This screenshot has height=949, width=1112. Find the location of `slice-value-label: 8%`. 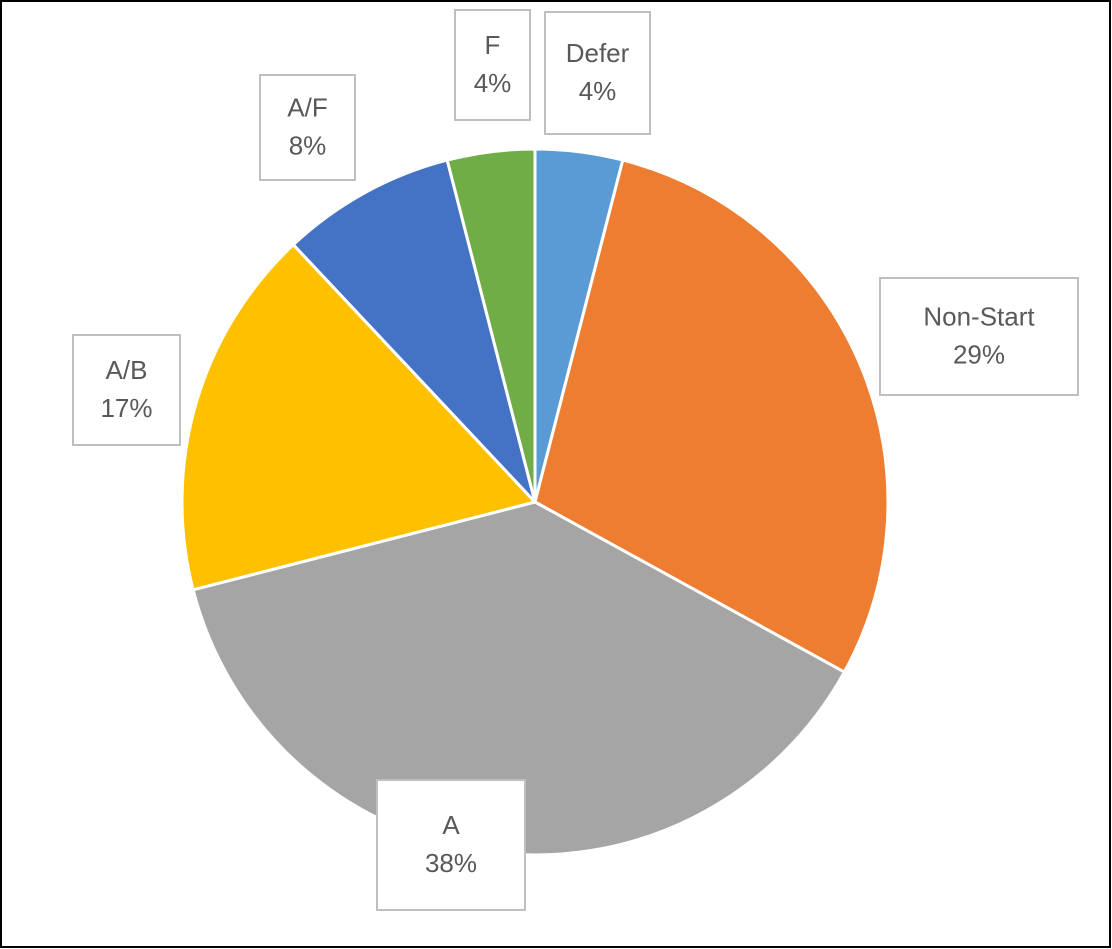

slice-value-label: 8% is located at coordinates (308, 145).